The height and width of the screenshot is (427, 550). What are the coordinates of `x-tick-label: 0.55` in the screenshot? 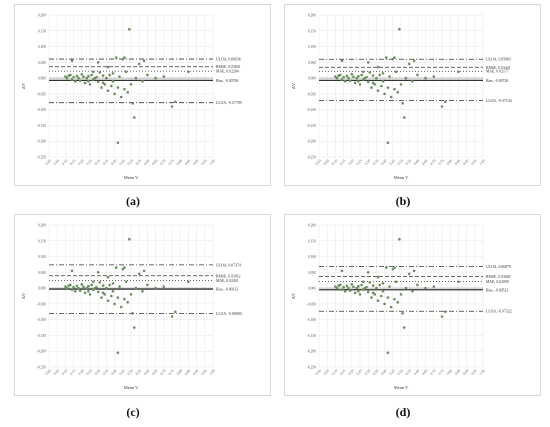 It's located at (408, 162).